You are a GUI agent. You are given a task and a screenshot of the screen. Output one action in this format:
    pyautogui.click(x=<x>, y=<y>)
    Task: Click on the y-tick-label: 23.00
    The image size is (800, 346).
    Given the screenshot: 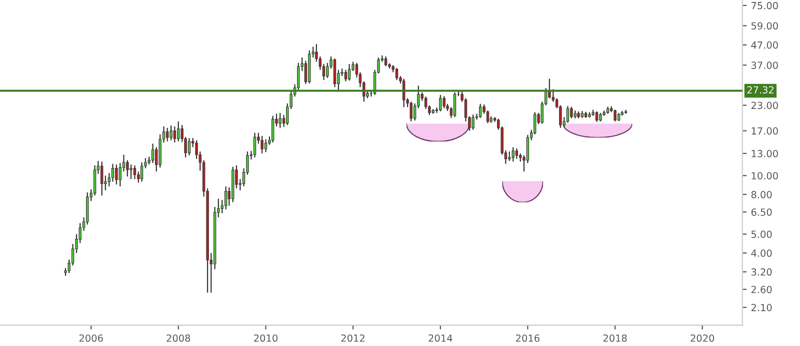 What is the action you would take?
    pyautogui.click(x=764, y=106)
    